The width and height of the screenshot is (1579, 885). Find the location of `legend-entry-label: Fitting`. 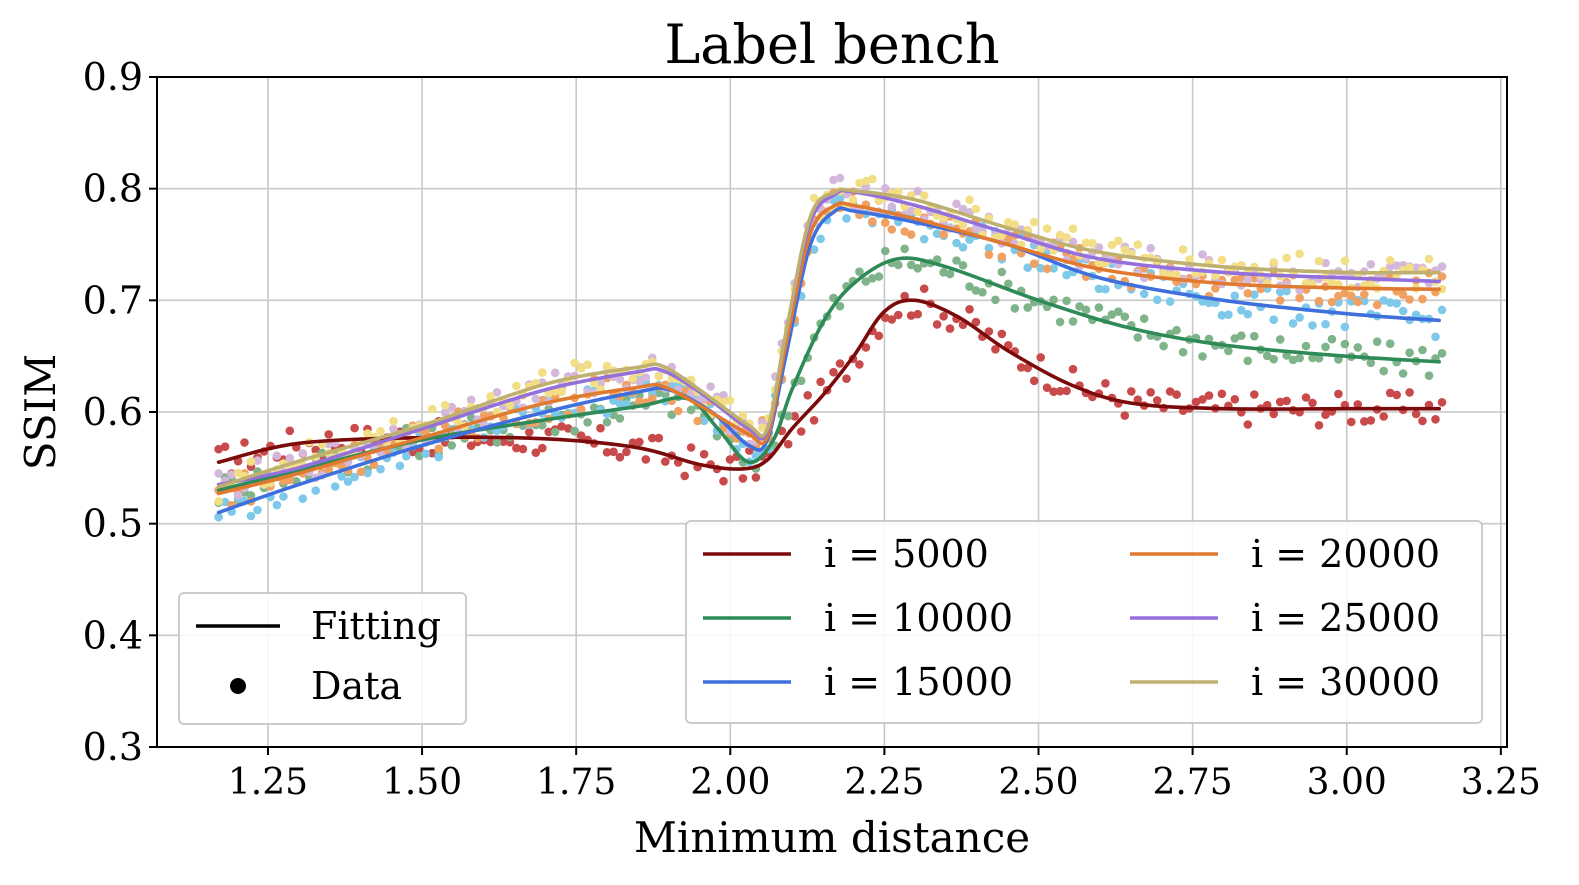

legend-entry-label: Fitting is located at coordinates (376, 626).